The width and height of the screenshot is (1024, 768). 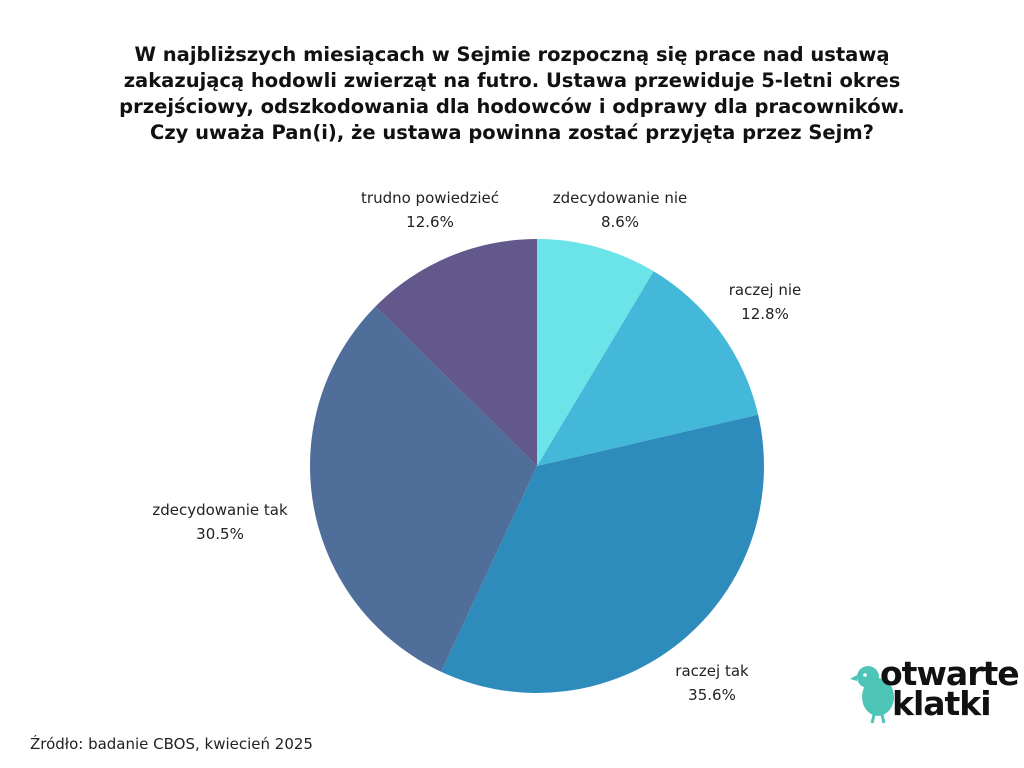 What do you see at coordinates (171, 744) in the screenshot?
I see `source-note: Źródło: badanie CBOS, kwiecień 2025` at bounding box center [171, 744].